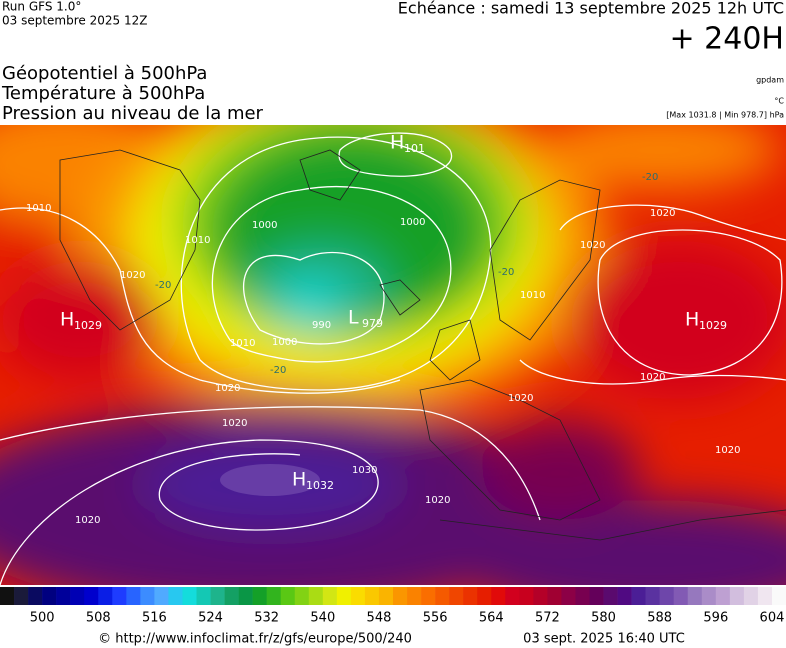 Image resolution: width=786 pixels, height=648 pixels. I want to click on lead-time: + 240H, so click(727, 39).